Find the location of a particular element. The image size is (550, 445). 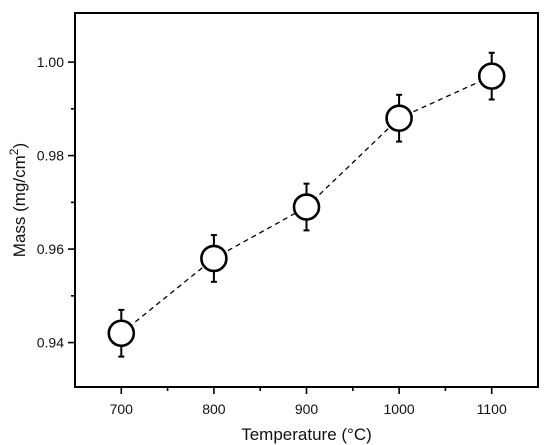

x-tick-label: 1000 is located at coordinates (399, 409).